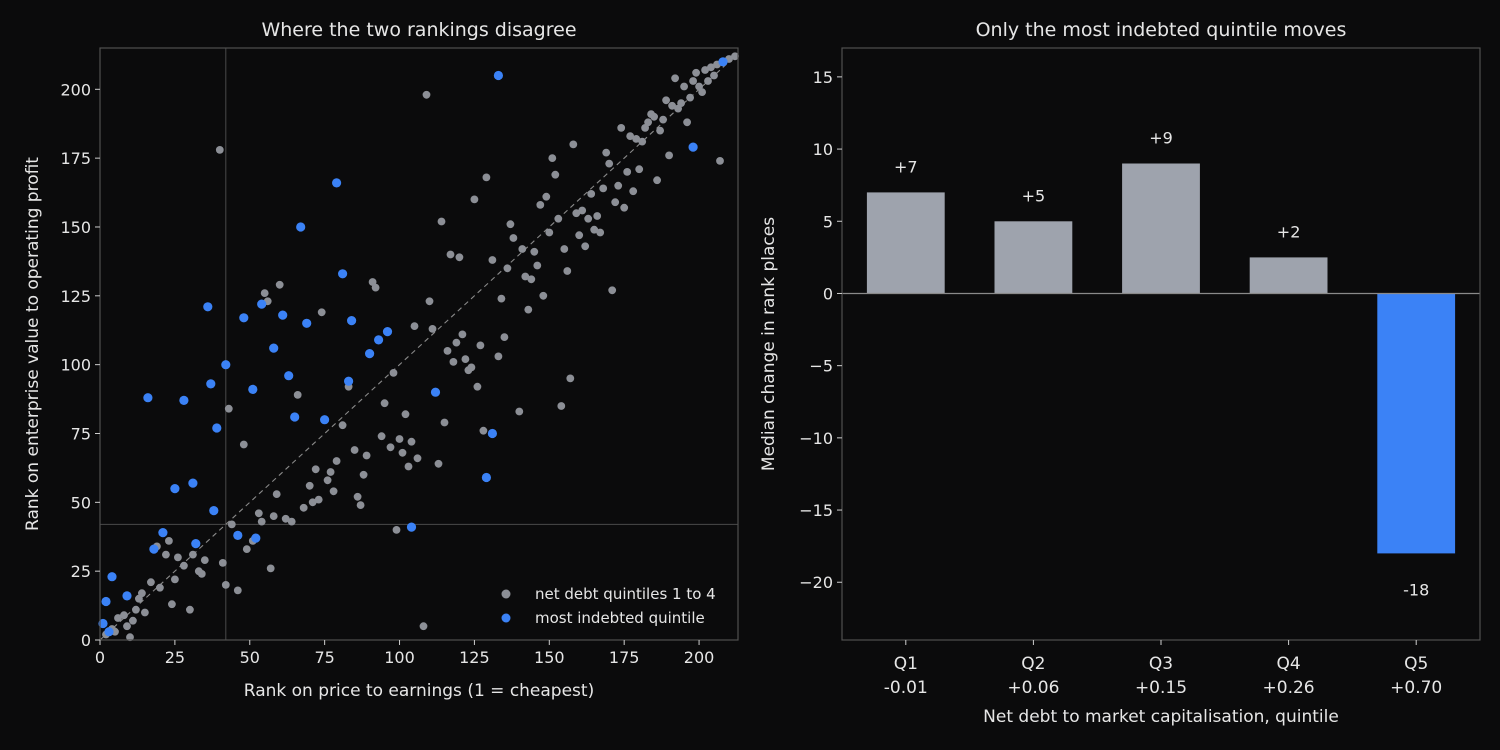 The height and width of the screenshot is (750, 1500). I want to click on x-tick-label: Q2 +0.06, so click(1033, 676).